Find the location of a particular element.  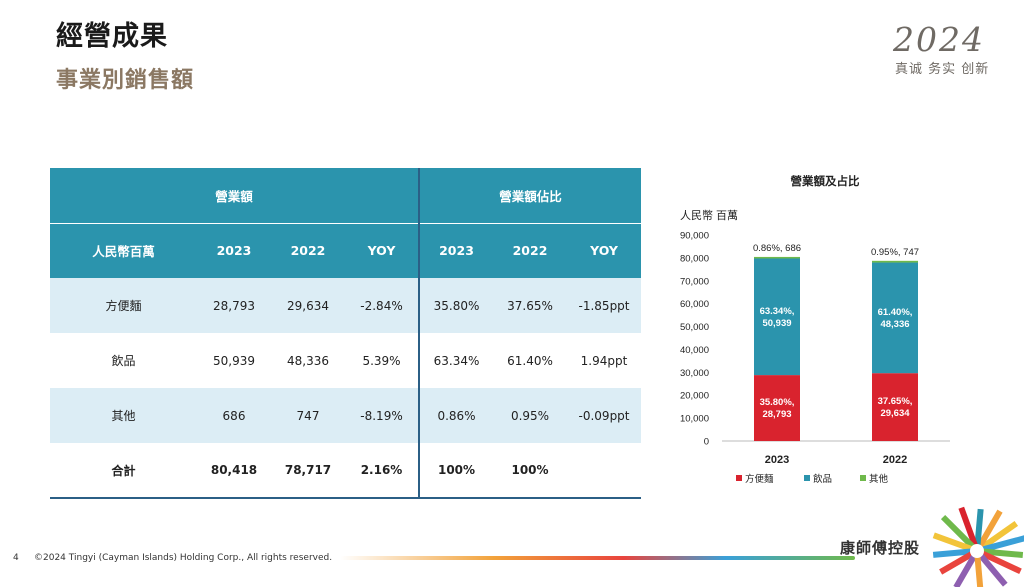

company-name: 康師傅控股 is located at coordinates (880, 548).